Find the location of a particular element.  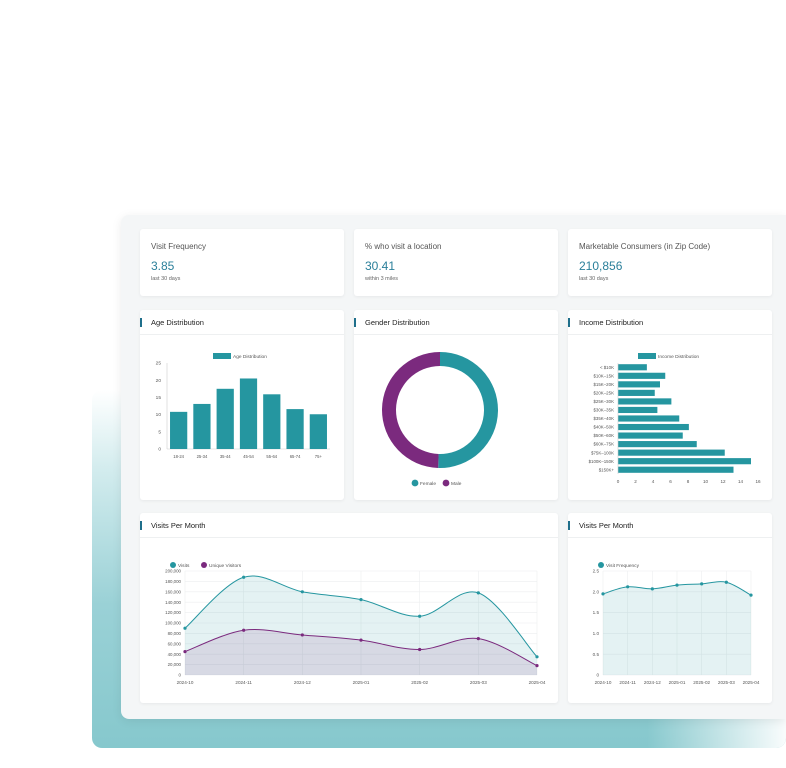

y-tick-label: 60,000 is located at coordinates (175, 643).